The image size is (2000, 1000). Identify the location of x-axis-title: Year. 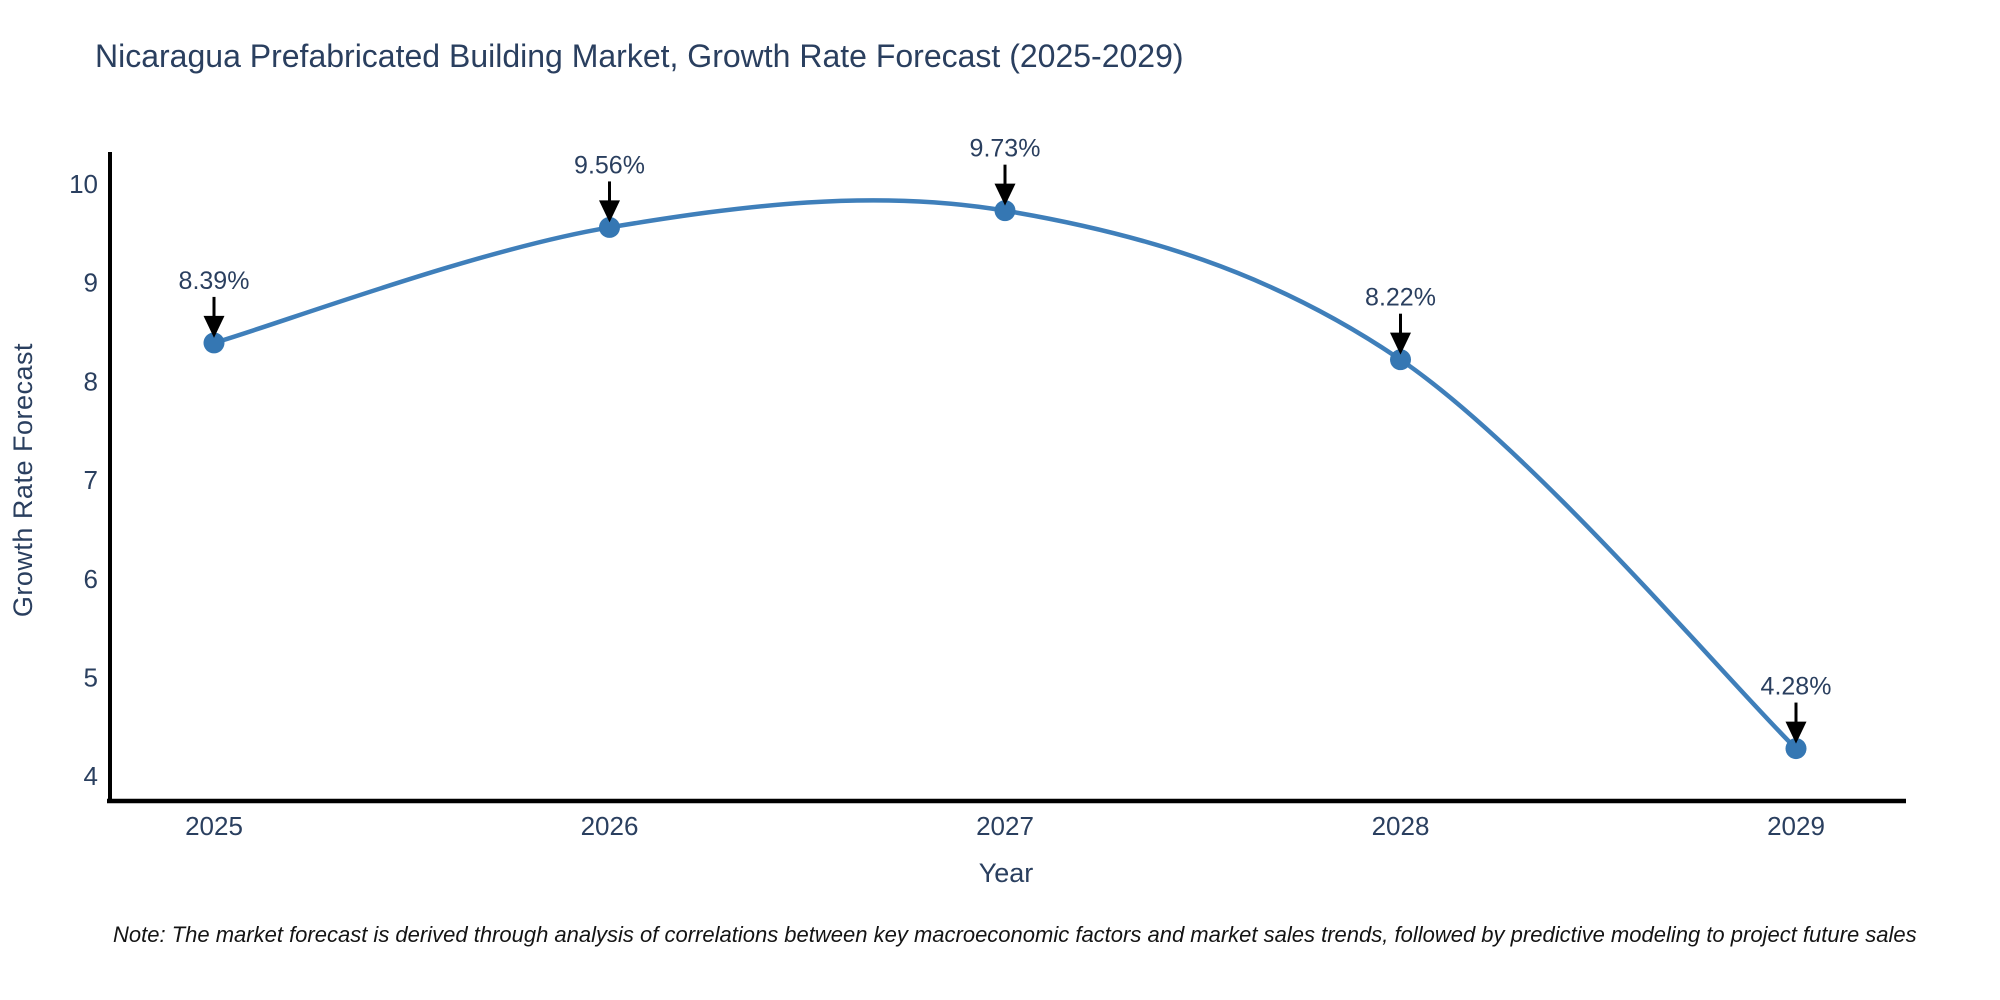
(1006, 873).